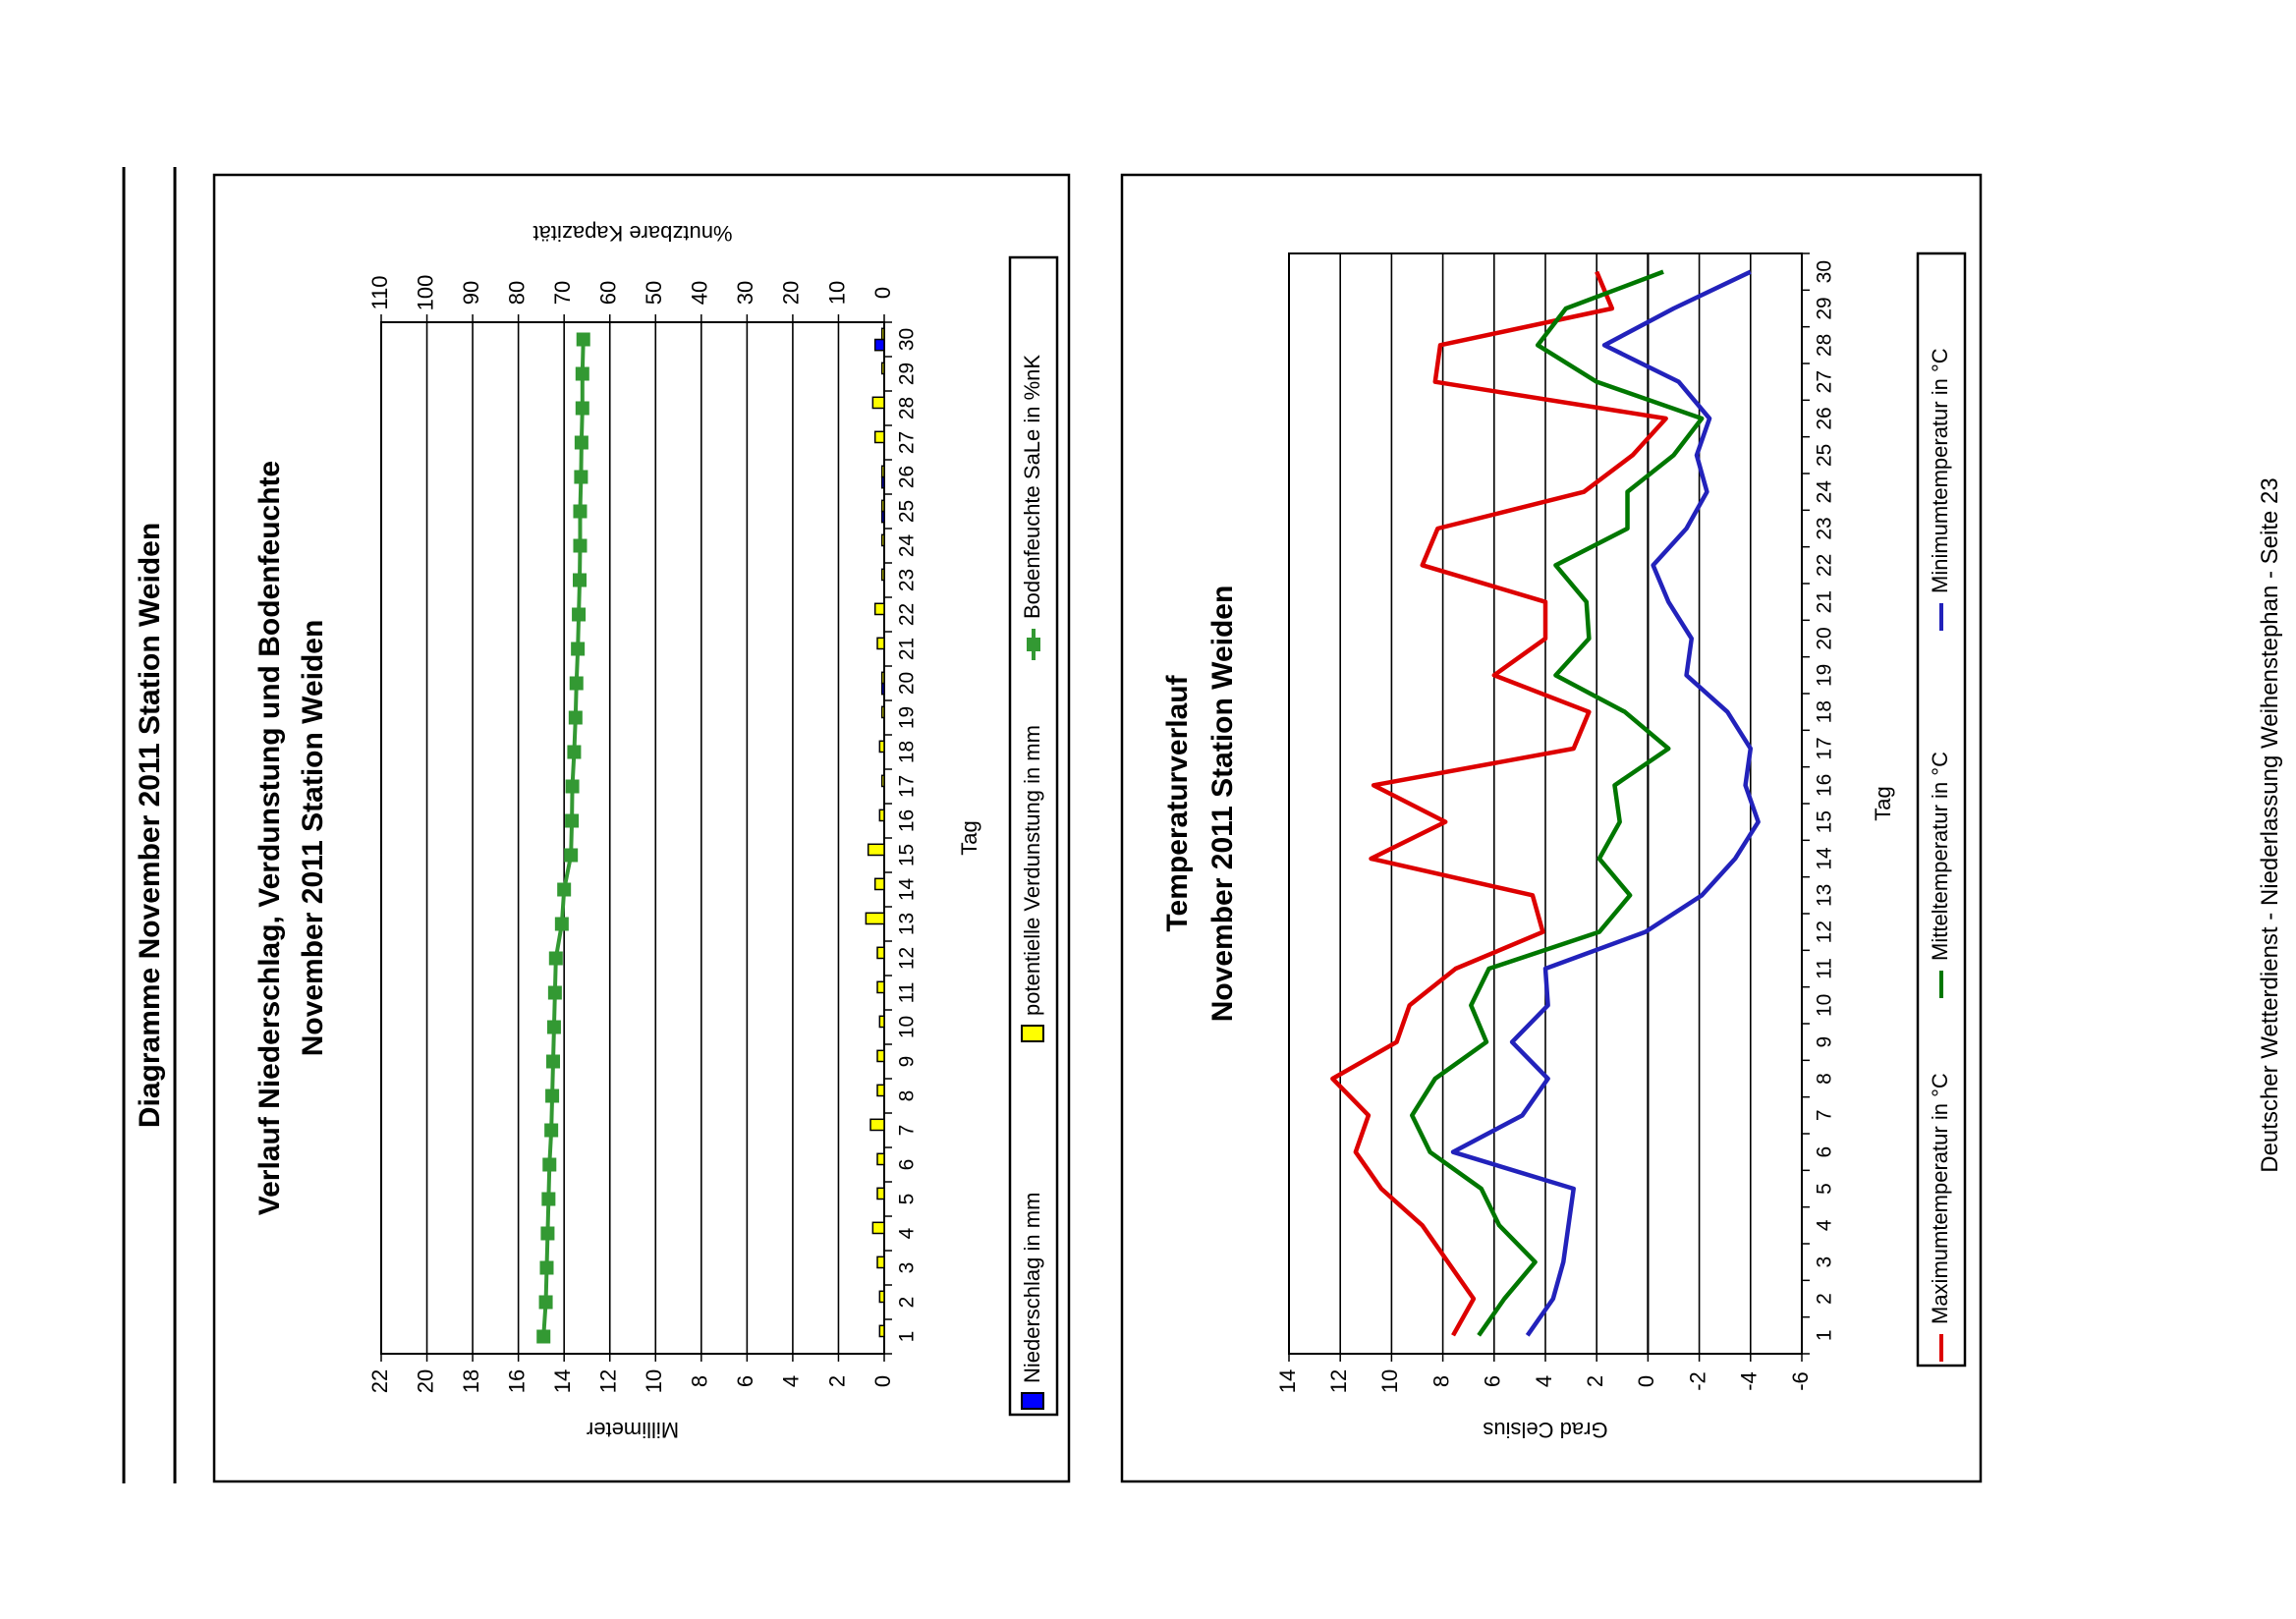 The image size is (2296, 1619). Describe the element at coordinates (313, 838) in the screenshot. I see `chart1-subtitle: November 2011 Station Weiden` at that location.